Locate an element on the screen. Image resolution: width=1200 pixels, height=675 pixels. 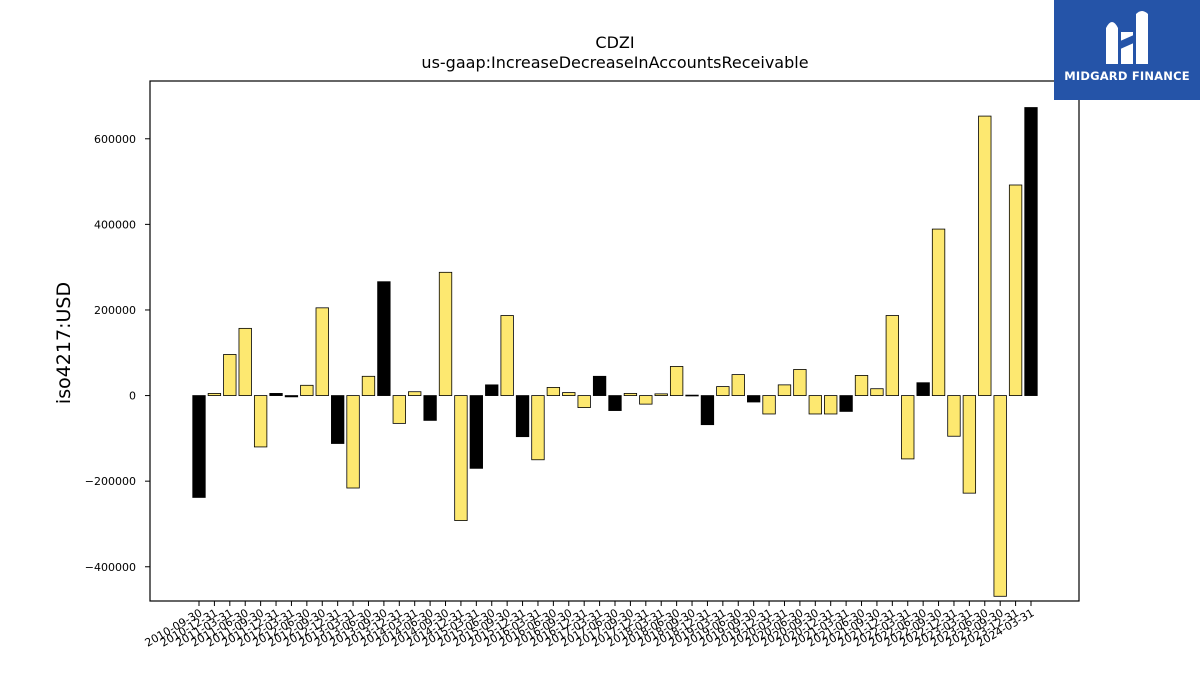
y-tick-label: 400000 is located at coordinates (115, 224).